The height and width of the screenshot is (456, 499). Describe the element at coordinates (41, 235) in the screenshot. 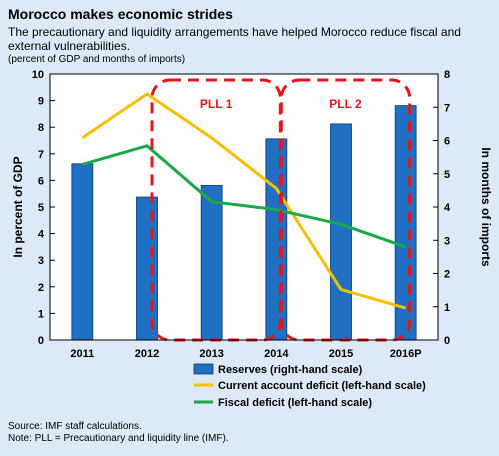

I see `y-tick-label: 4` at that location.